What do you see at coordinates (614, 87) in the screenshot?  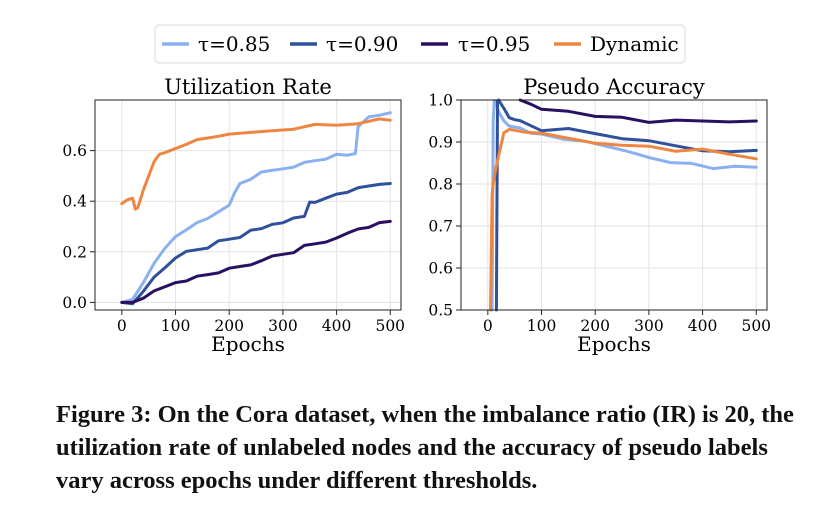 I see `chart-title: Pseudo Accuracy` at bounding box center [614, 87].